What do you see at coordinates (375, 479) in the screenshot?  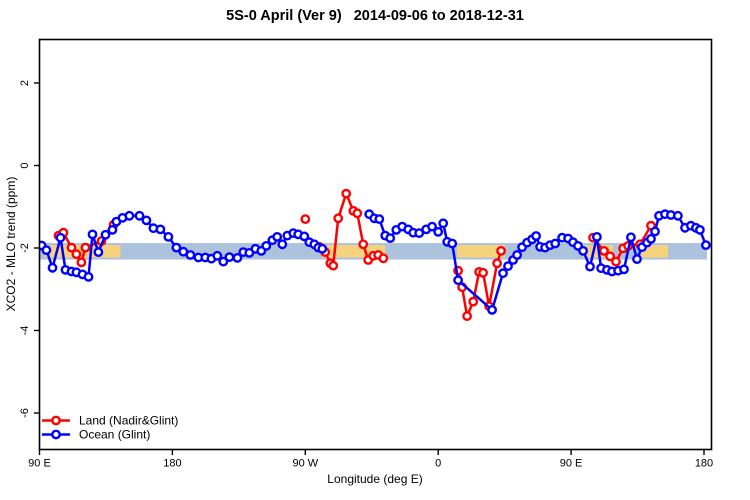 I see `x-axis-label: Longitude (deg E)` at bounding box center [375, 479].